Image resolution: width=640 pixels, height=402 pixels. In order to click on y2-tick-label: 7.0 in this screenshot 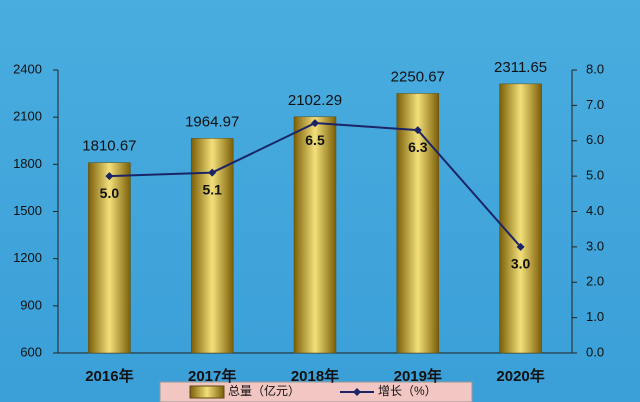, I will do `click(595, 104)`.